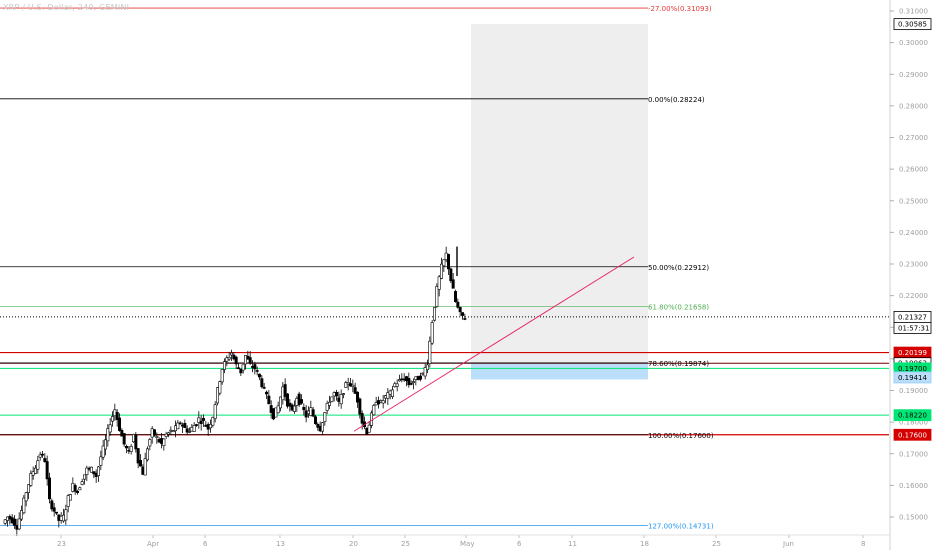  What do you see at coordinates (913, 43) in the screenshot?
I see `y-tick-label: 0.30000` at bounding box center [913, 43].